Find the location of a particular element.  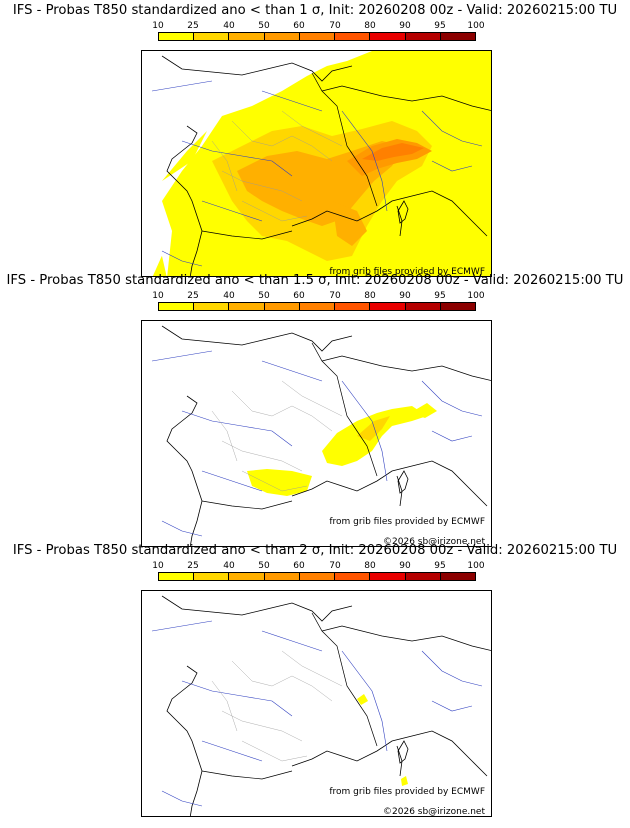

prob-area-40b is located at coordinates (349, 223).